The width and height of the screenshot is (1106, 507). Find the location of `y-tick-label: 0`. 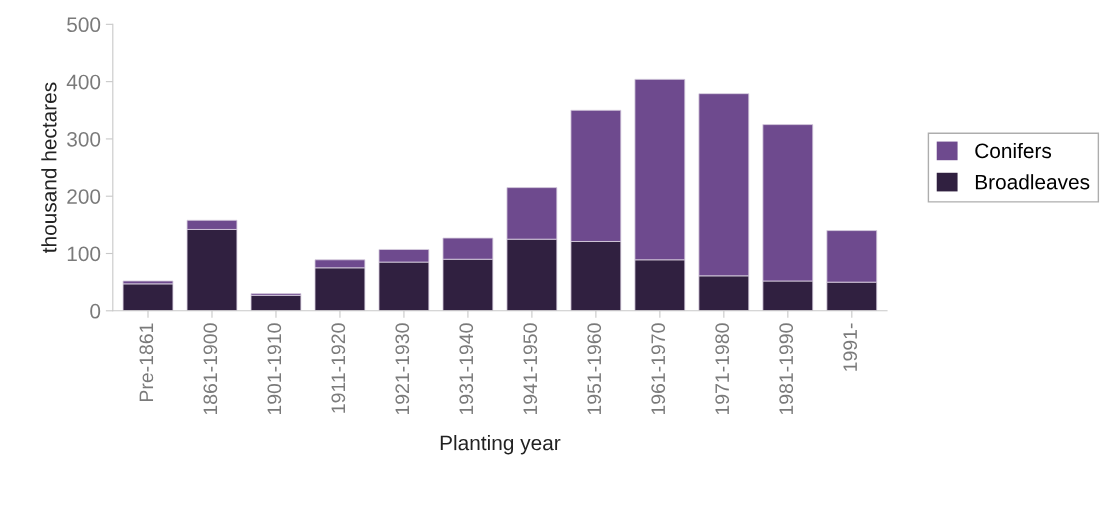

y-tick-label: 0 is located at coordinates (95, 311).